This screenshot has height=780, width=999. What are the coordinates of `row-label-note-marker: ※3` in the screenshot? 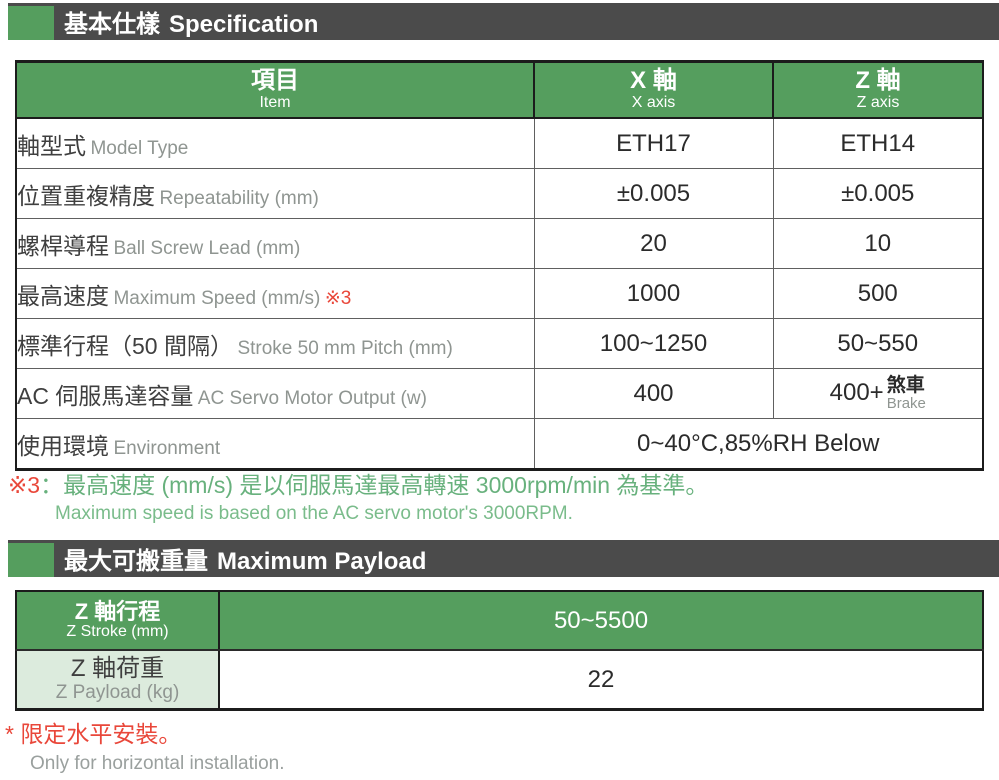 It's located at (338, 298).